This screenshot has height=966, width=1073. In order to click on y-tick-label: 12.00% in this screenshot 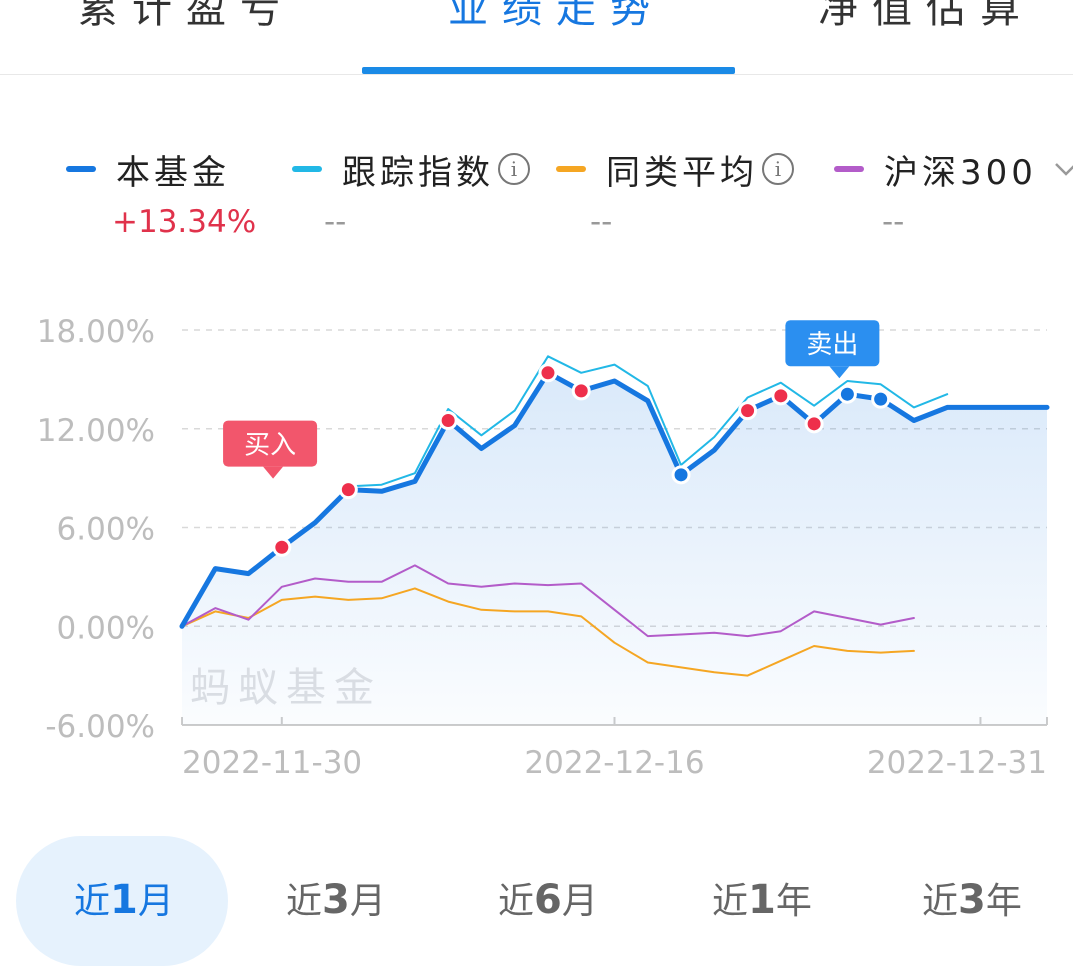, I will do `click(96, 431)`.